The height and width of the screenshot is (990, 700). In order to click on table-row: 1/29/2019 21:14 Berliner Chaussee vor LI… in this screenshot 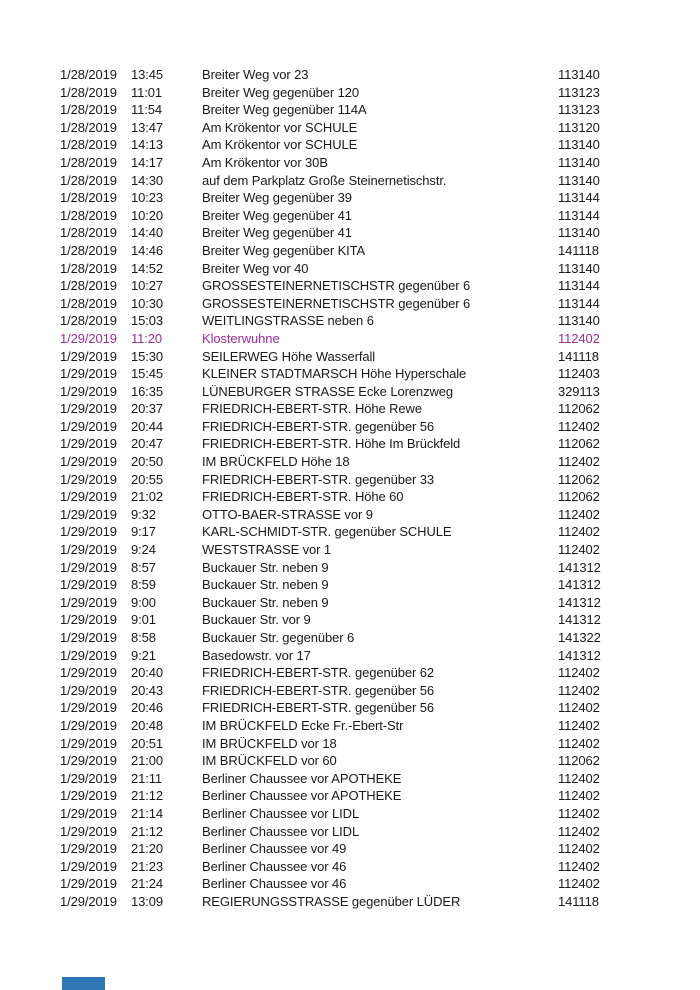, I will do `click(350, 814)`.